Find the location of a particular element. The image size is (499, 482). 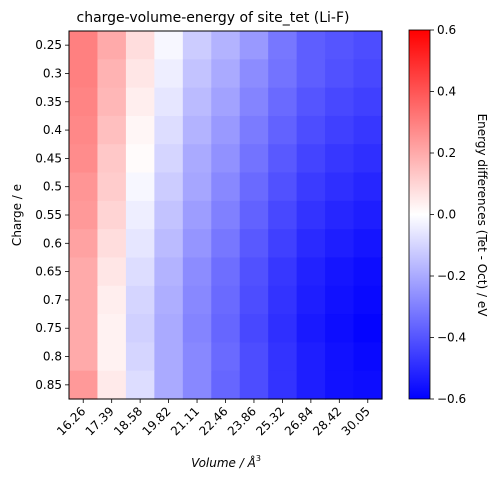

y-tick-label: 0.6 is located at coordinates (52, 243).